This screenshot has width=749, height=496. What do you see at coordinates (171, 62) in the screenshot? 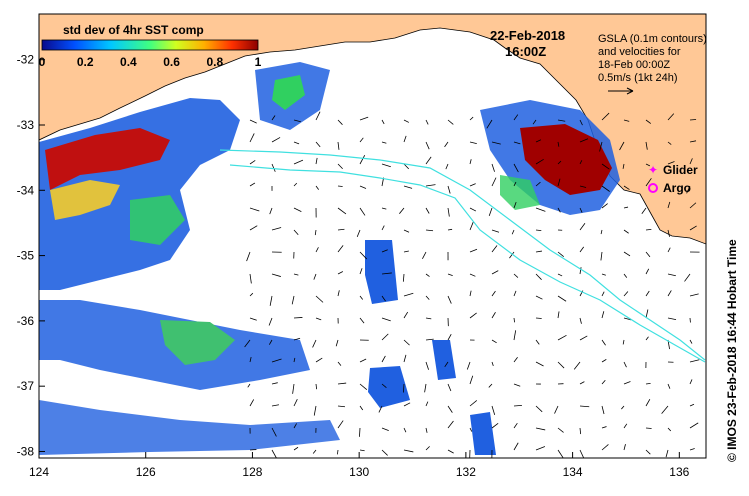
I see `colorbar-tick-label: 0.6` at bounding box center [171, 62].